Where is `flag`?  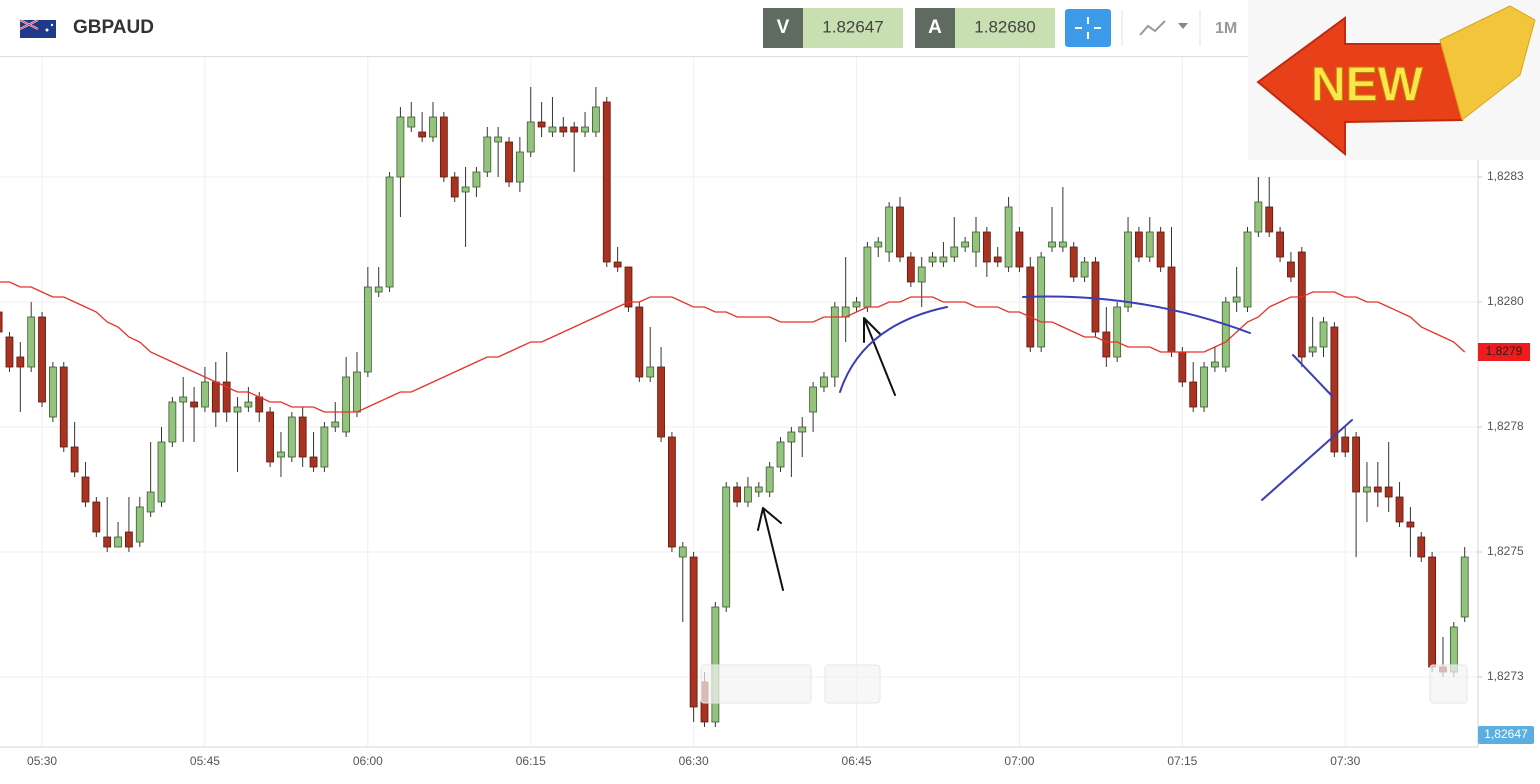
flag is located at coordinates (37, 28).